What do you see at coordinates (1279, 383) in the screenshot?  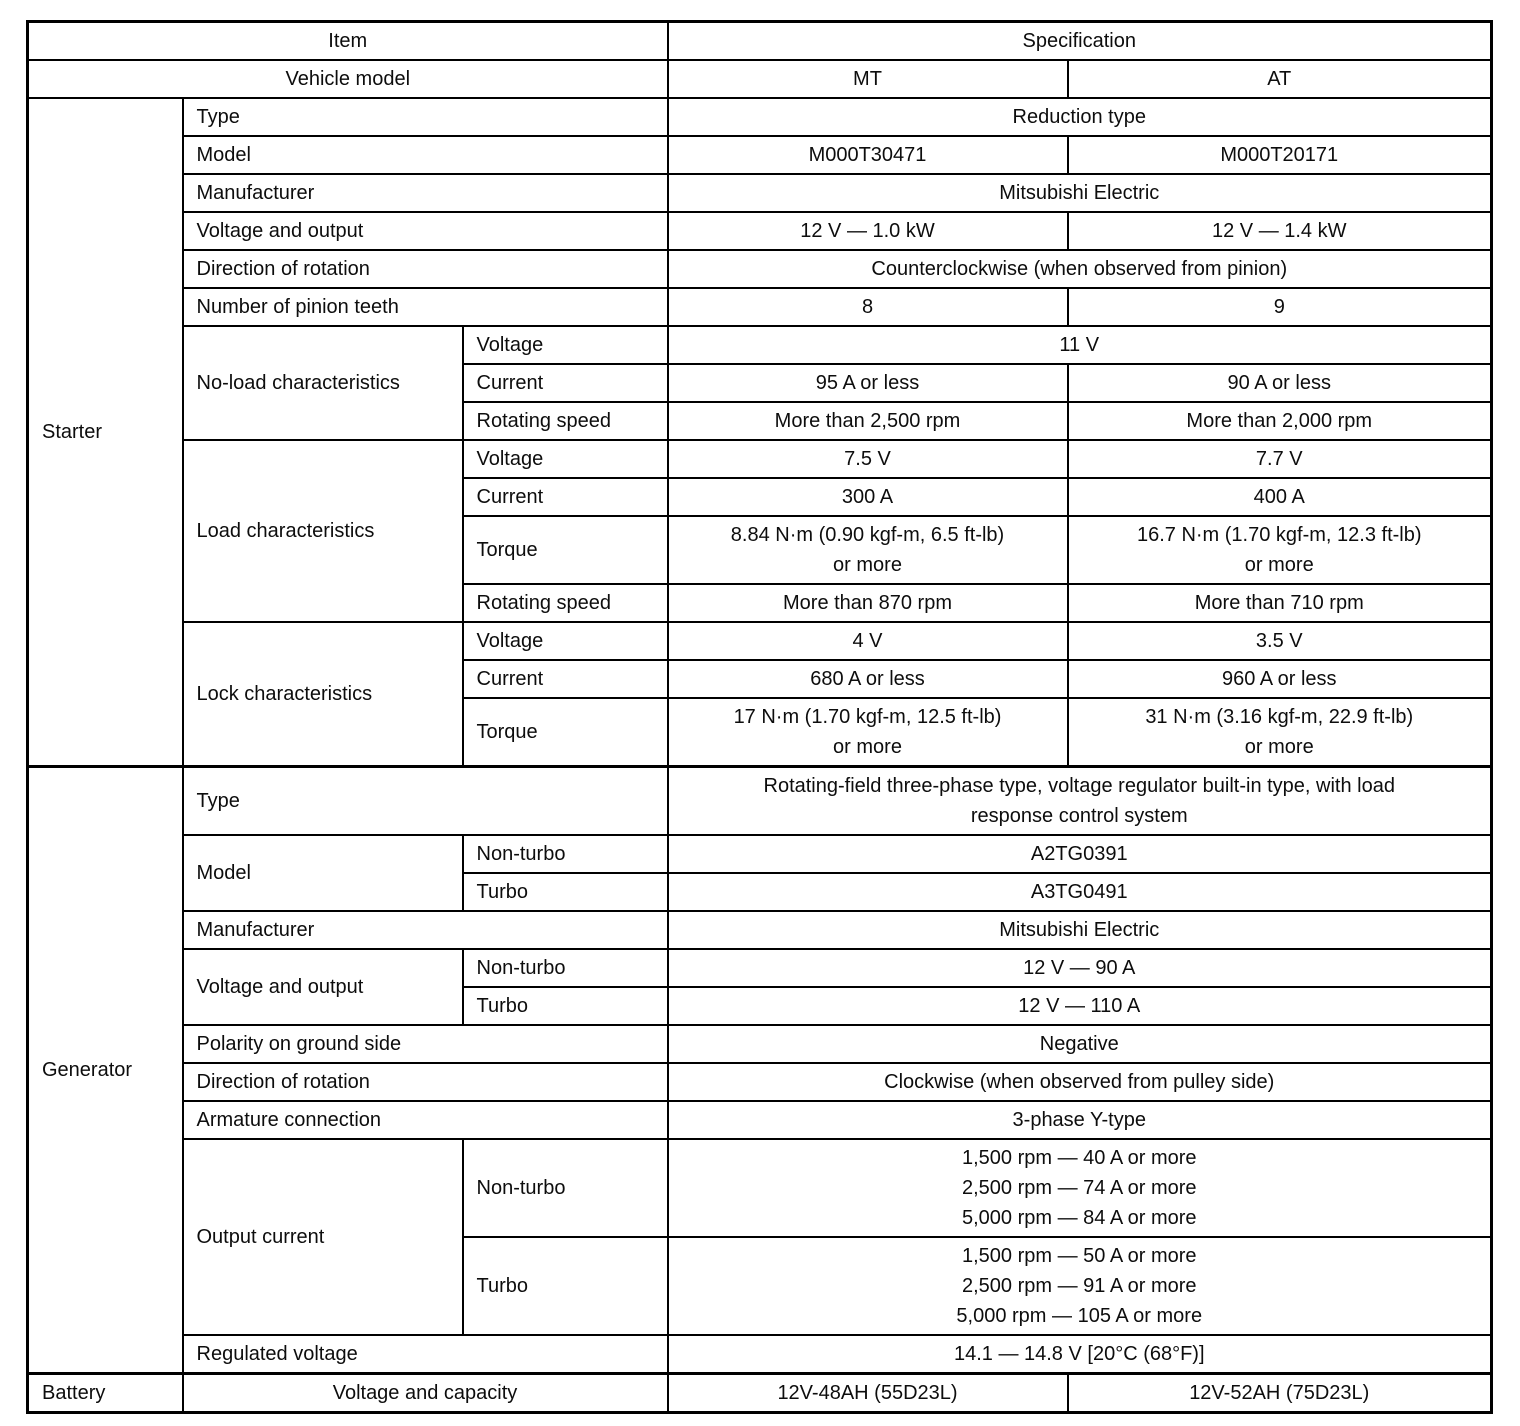 I see `table-cell: 90 A or less` at bounding box center [1279, 383].